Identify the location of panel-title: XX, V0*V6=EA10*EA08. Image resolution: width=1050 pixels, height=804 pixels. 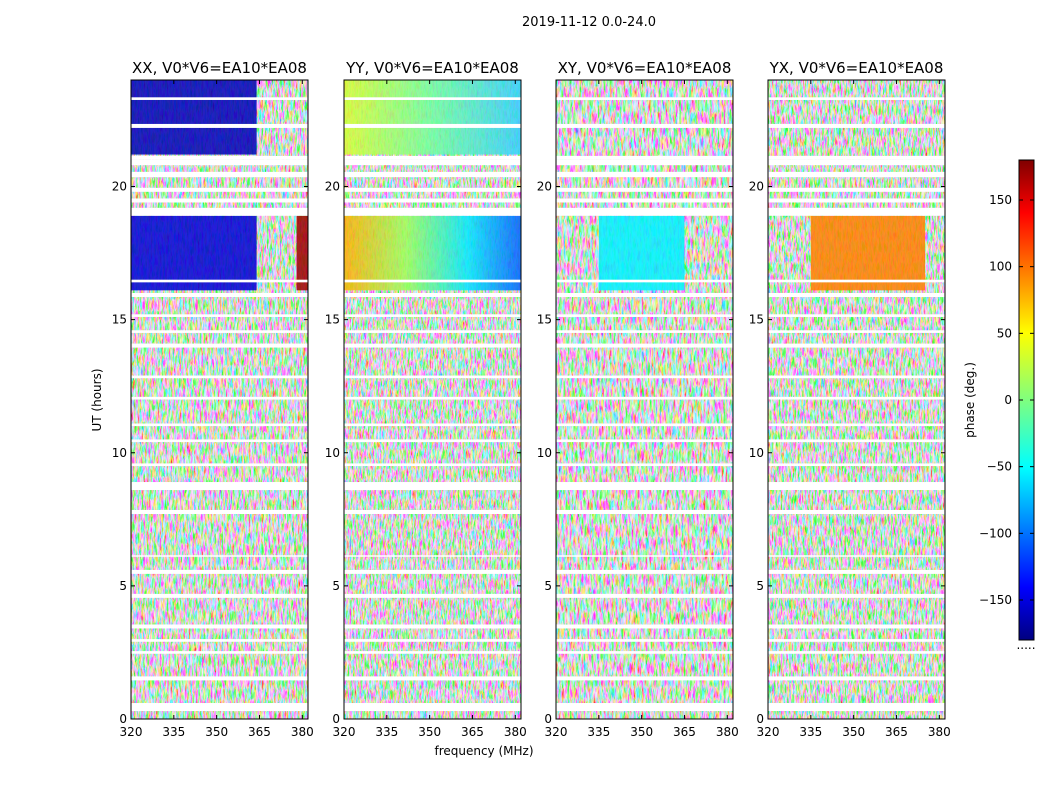
(219, 68).